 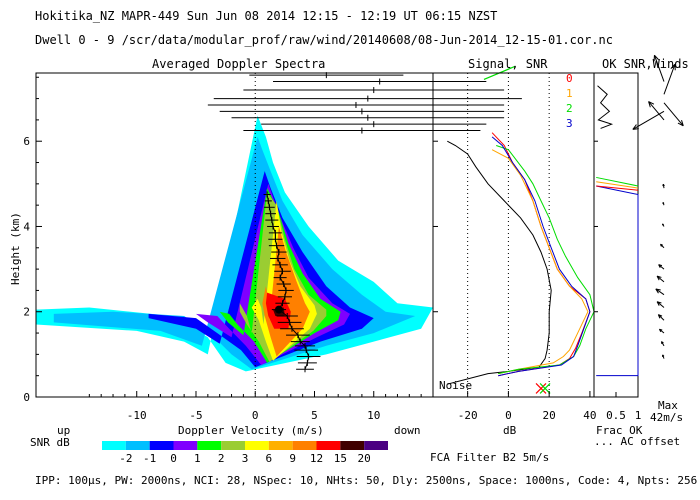 I want to click on colorbar-tick-label: 6, so click(x=269, y=458).